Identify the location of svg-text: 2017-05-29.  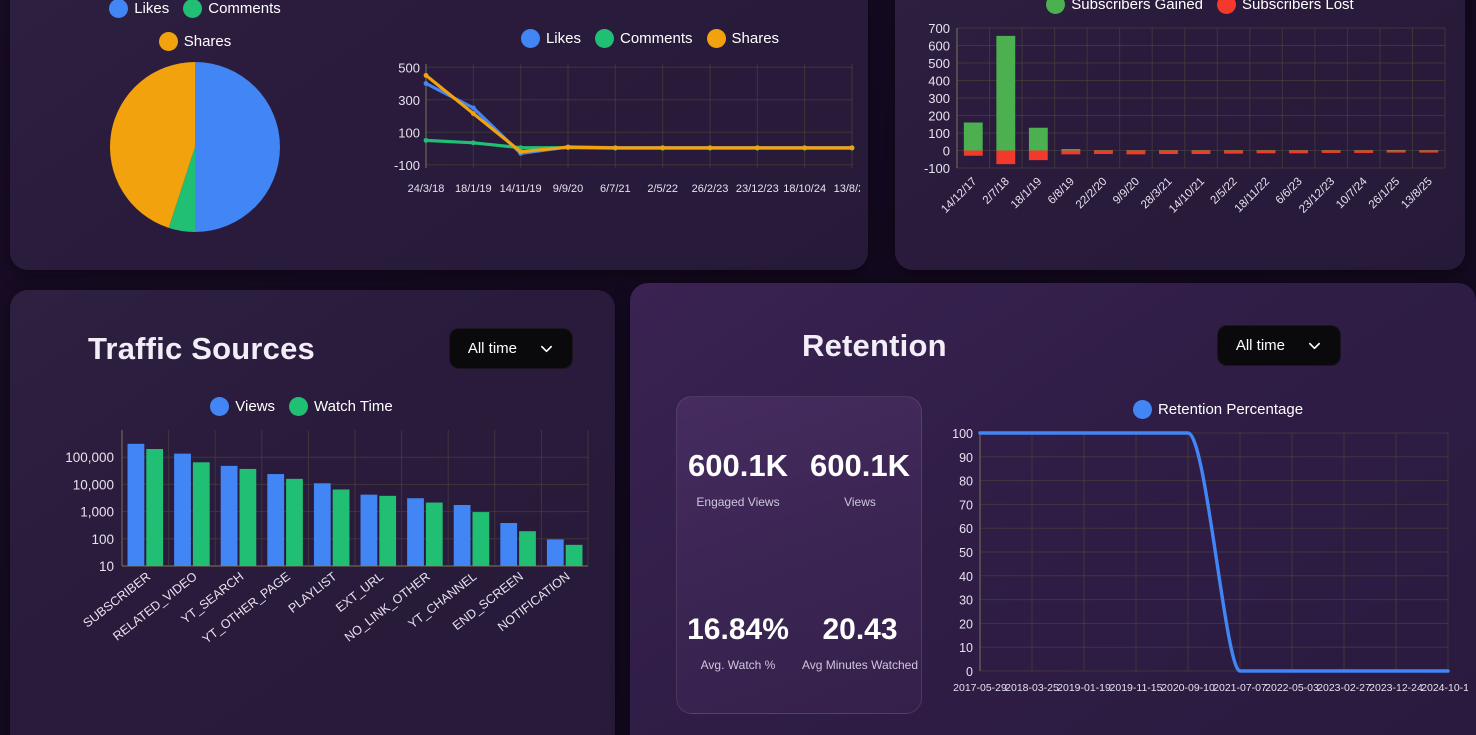
(980, 688).